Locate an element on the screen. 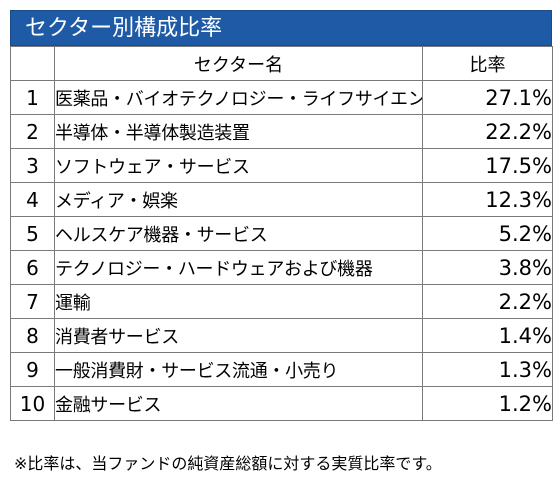 The width and height of the screenshot is (560, 484). row-sector: 医薬品・バイオテクノロジー・ライフサイエンス is located at coordinates (238, 97).